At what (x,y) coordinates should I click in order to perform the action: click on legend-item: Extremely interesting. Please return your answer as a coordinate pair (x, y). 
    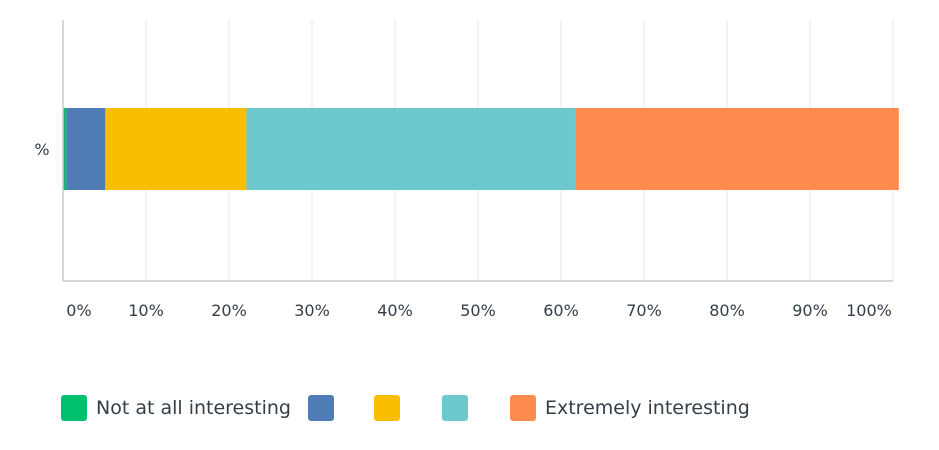
    Looking at the image, I should click on (629, 408).